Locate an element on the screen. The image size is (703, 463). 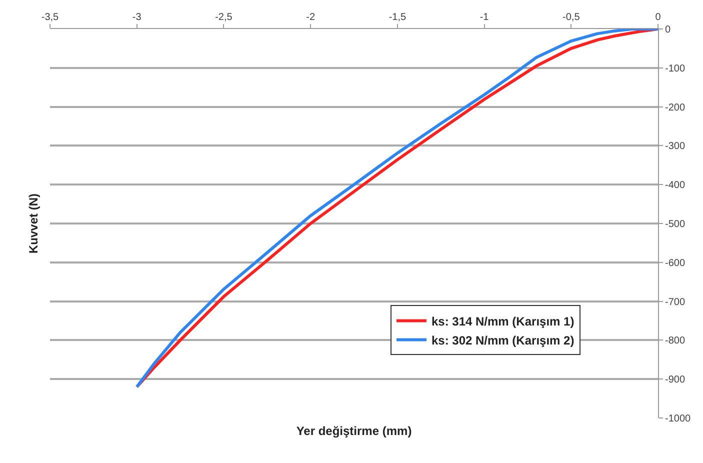
y-tick-label: -700 is located at coordinates (675, 302).